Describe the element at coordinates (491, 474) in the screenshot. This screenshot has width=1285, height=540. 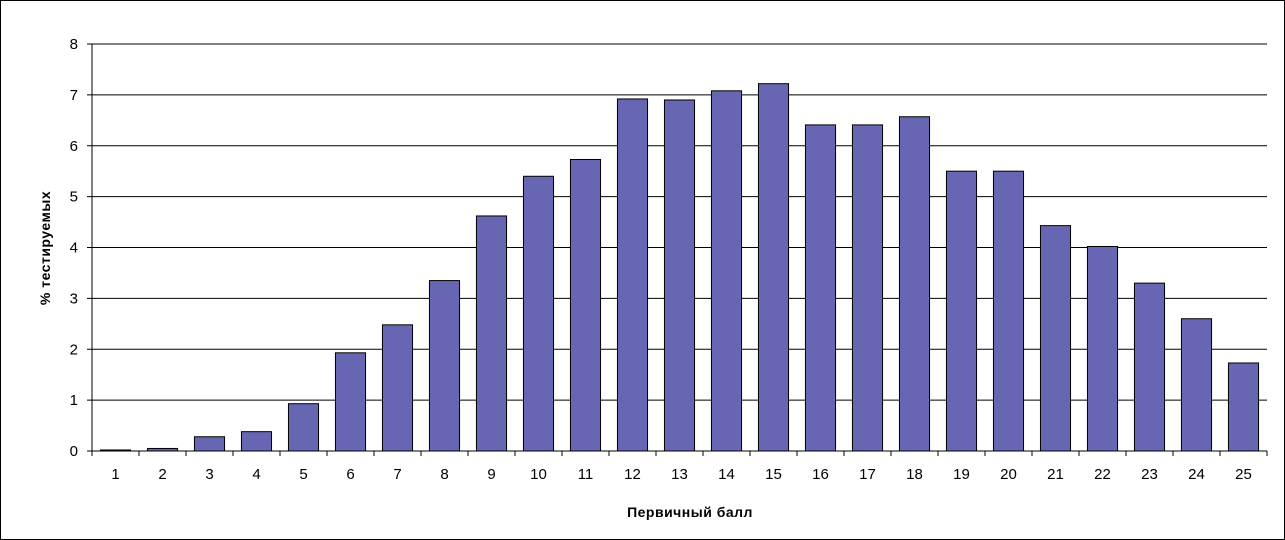
I see `x-tick-label: 9` at that location.